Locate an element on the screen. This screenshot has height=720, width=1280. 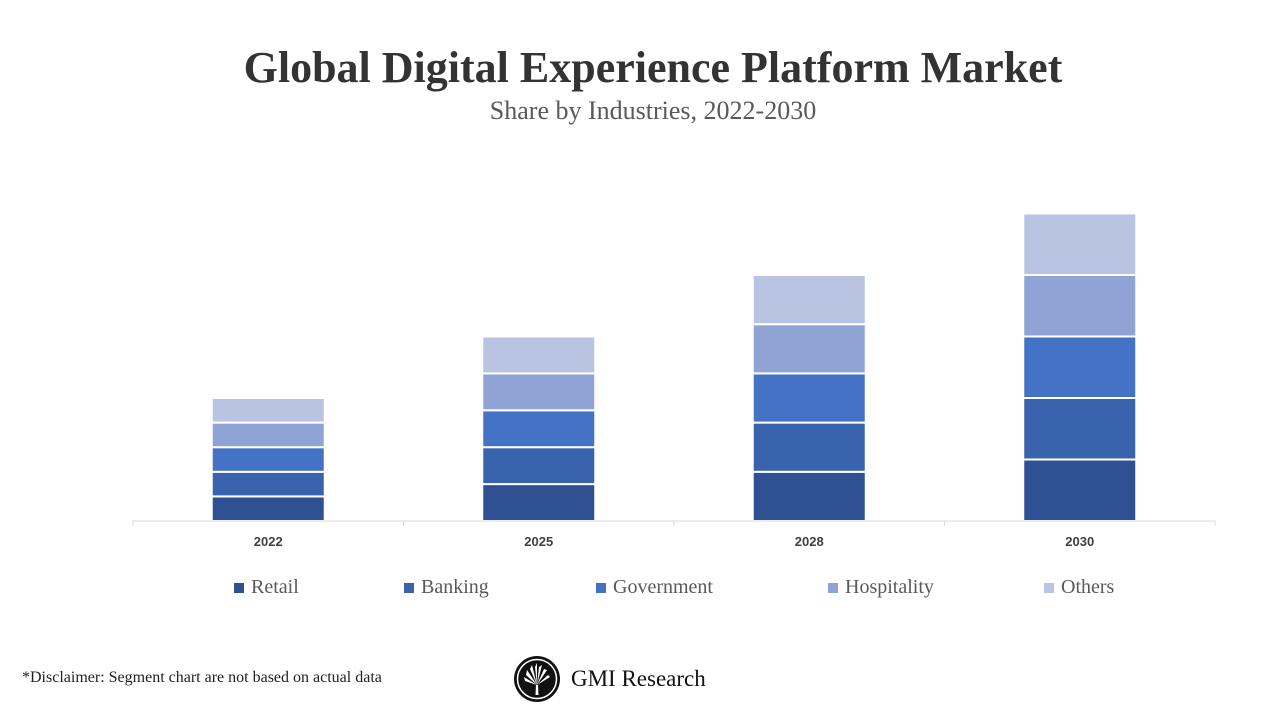
legend-label: Hospitality is located at coordinates (889, 587).